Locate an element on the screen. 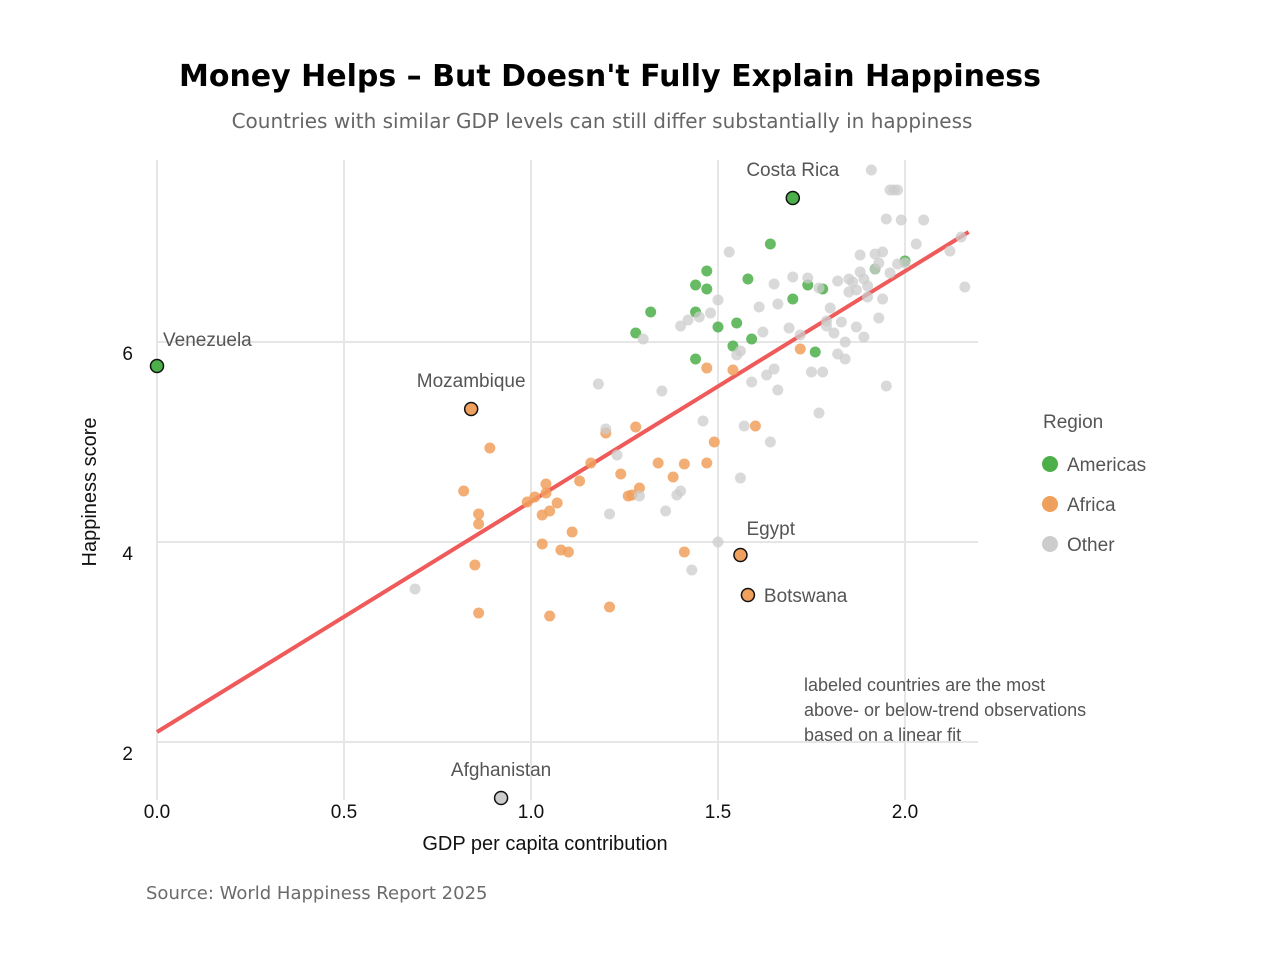 This screenshot has height=960, width=1280. legend-title: Region is located at coordinates (1073, 422).